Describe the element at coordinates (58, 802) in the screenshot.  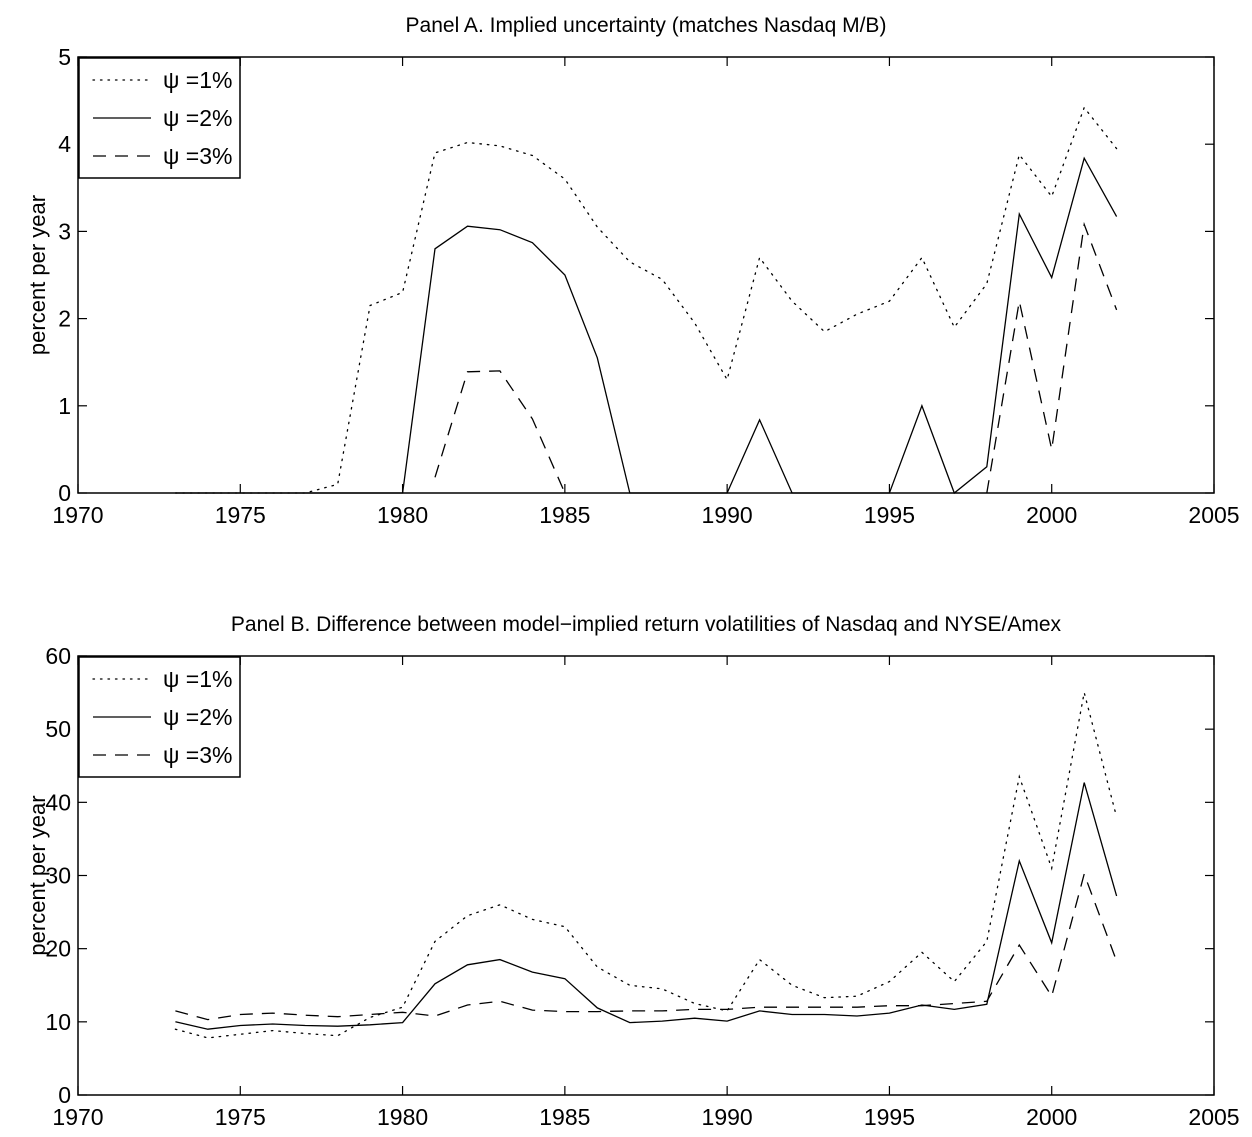
I see `y-tick-label: 40` at that location.